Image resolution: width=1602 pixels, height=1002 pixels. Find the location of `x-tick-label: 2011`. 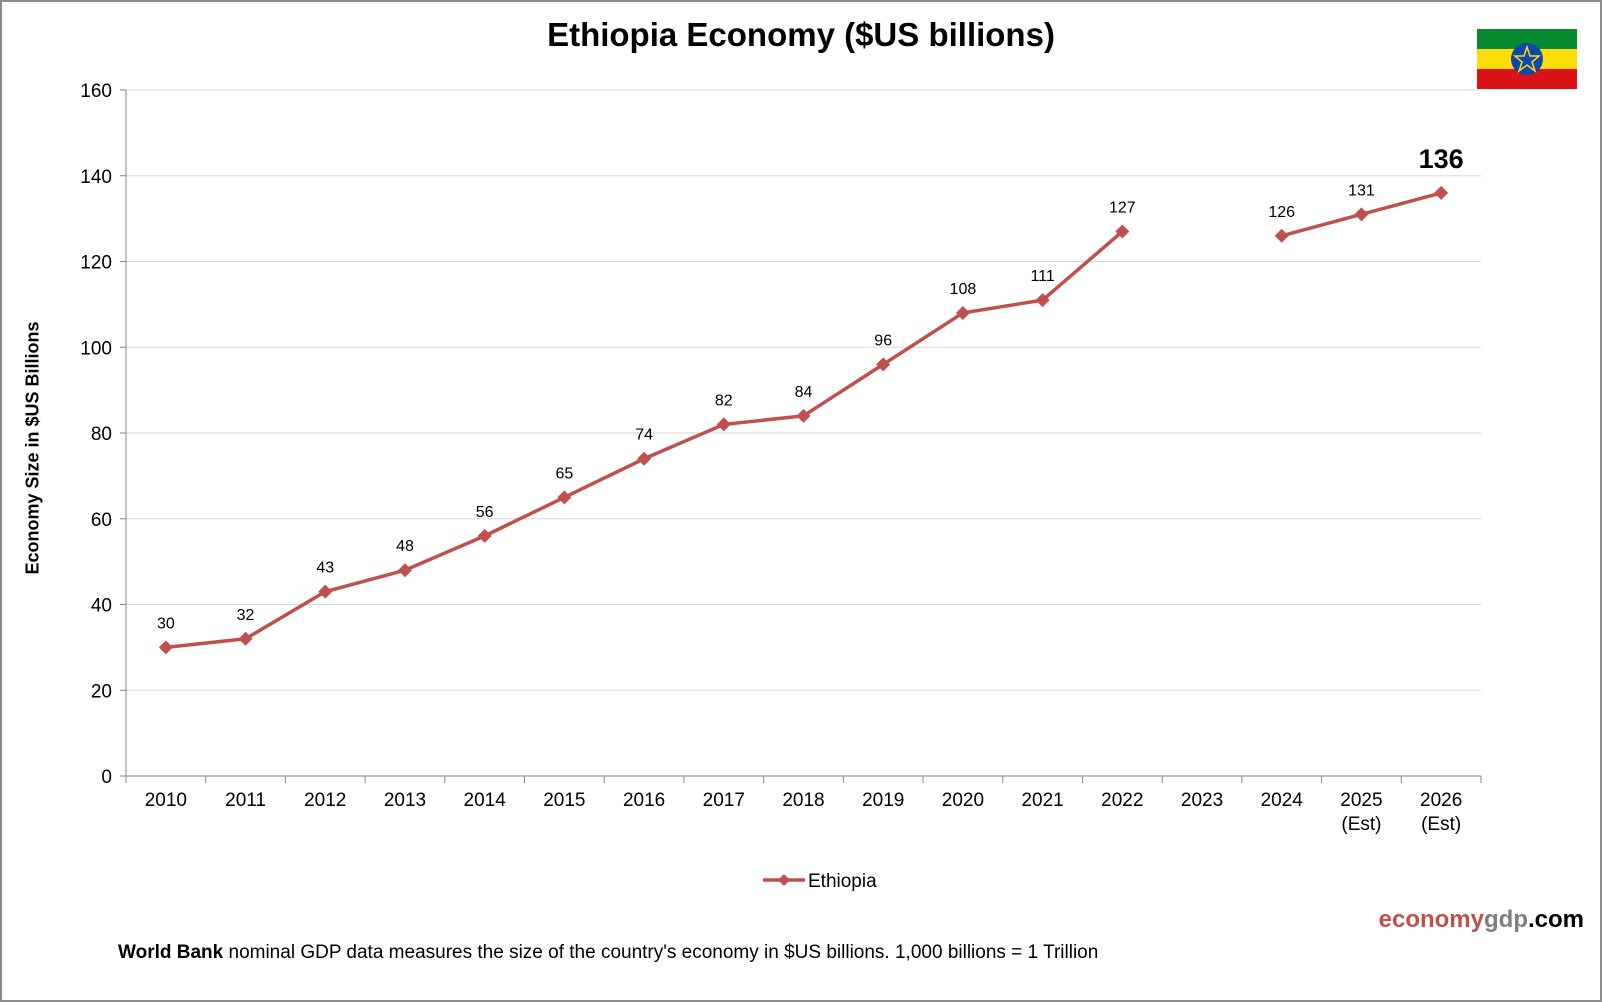

x-tick-label: 2011 is located at coordinates (245, 800).